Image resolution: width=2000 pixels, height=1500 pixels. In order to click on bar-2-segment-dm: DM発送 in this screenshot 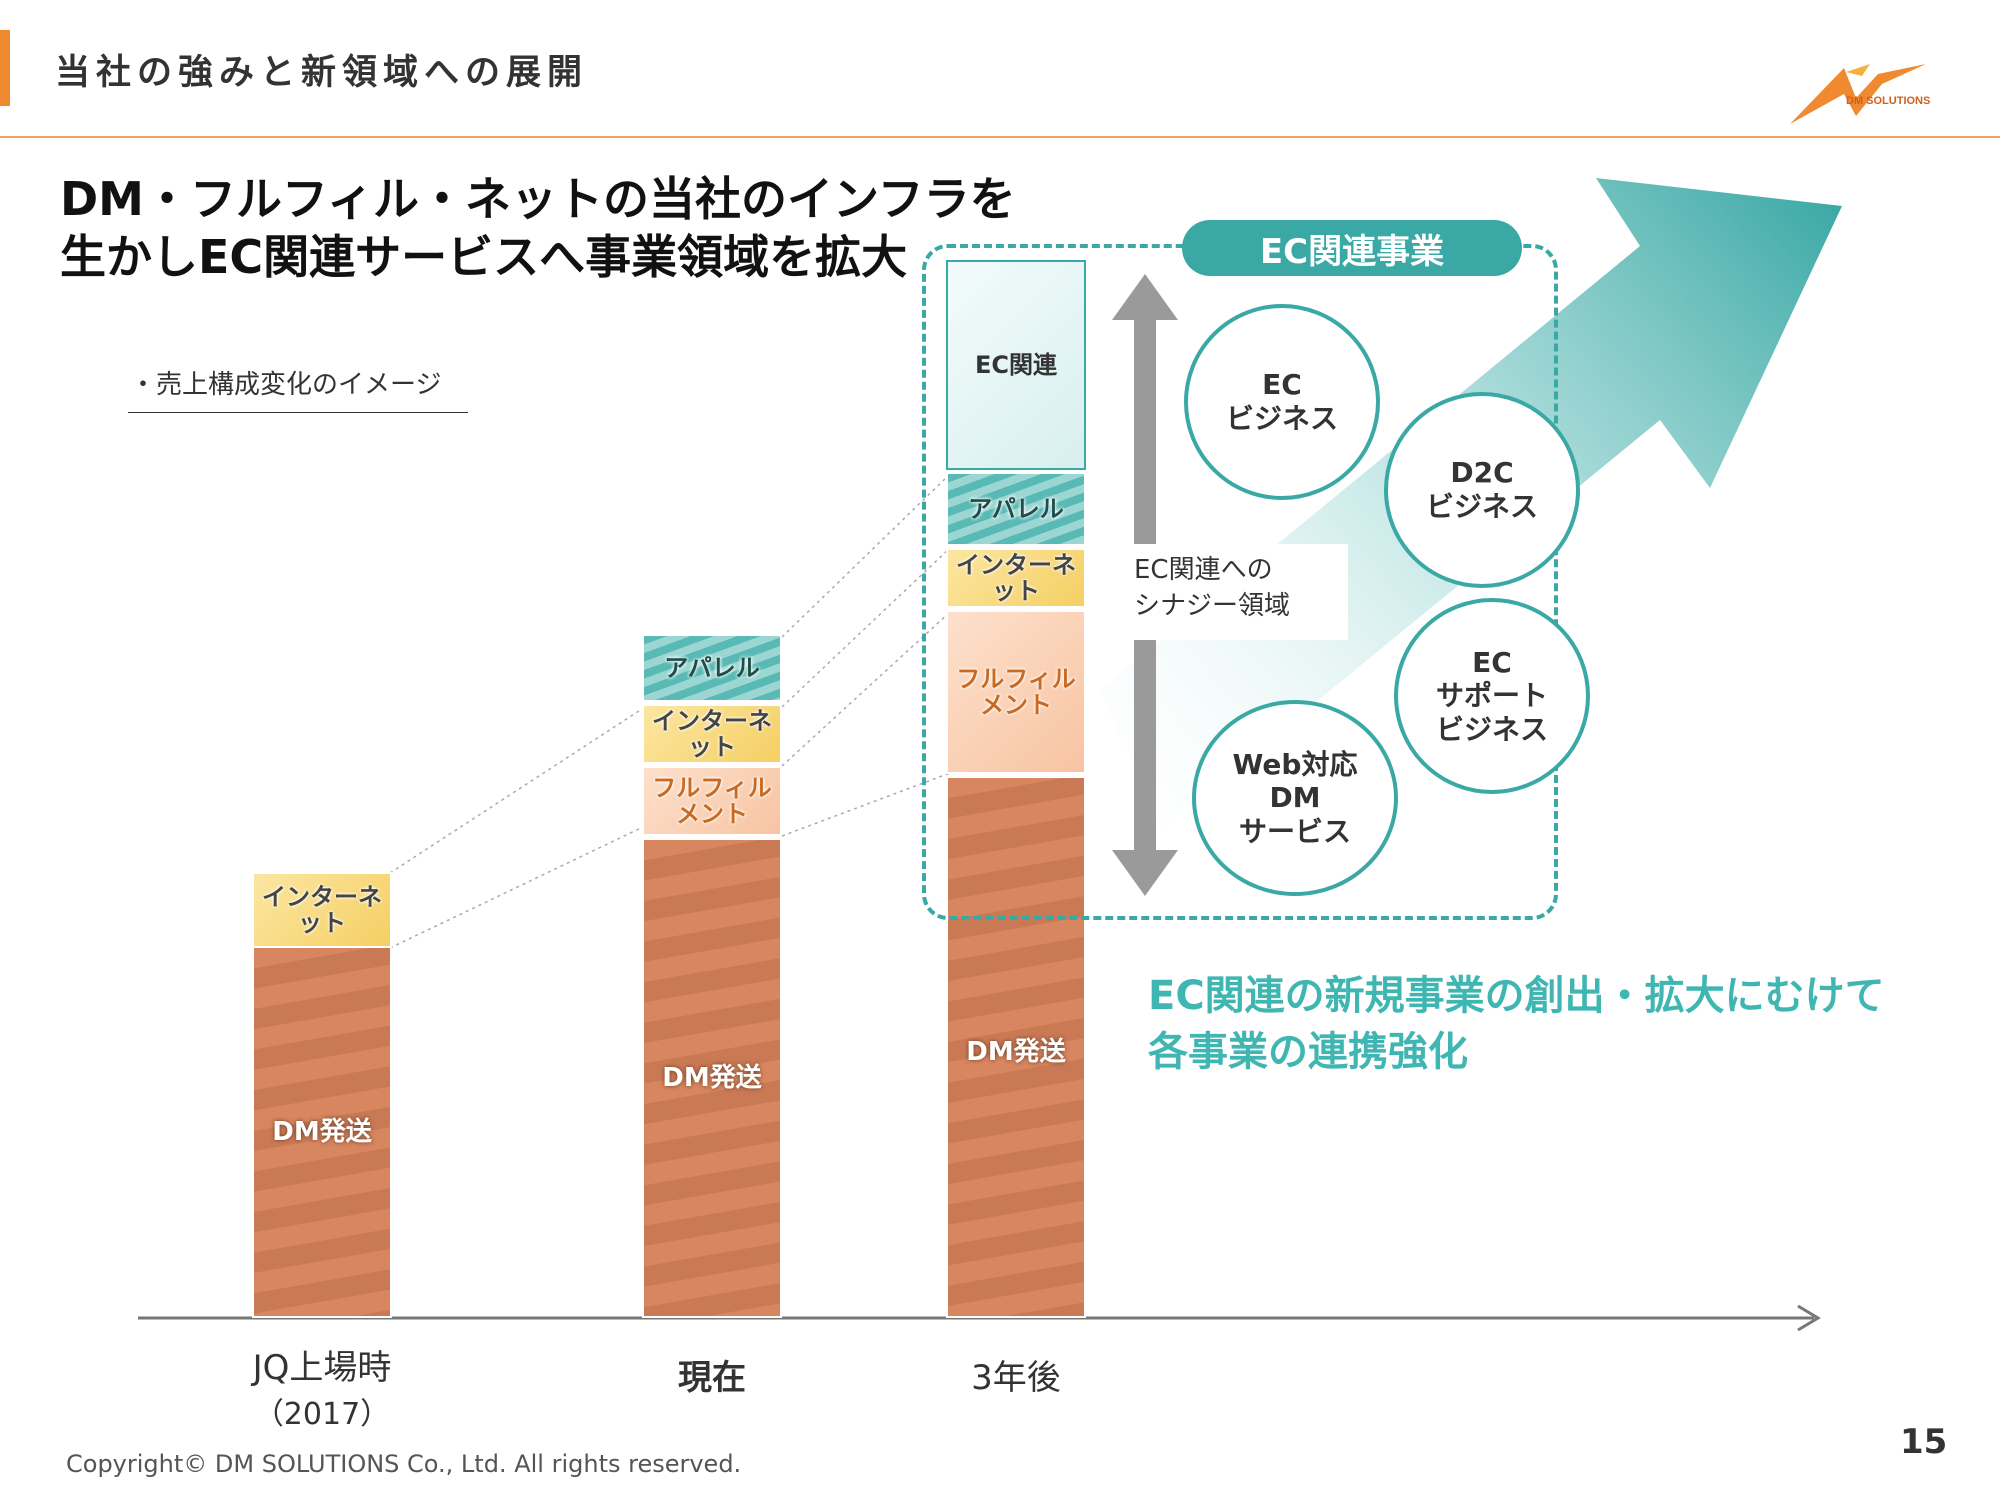, I will do `click(712, 1078)`.